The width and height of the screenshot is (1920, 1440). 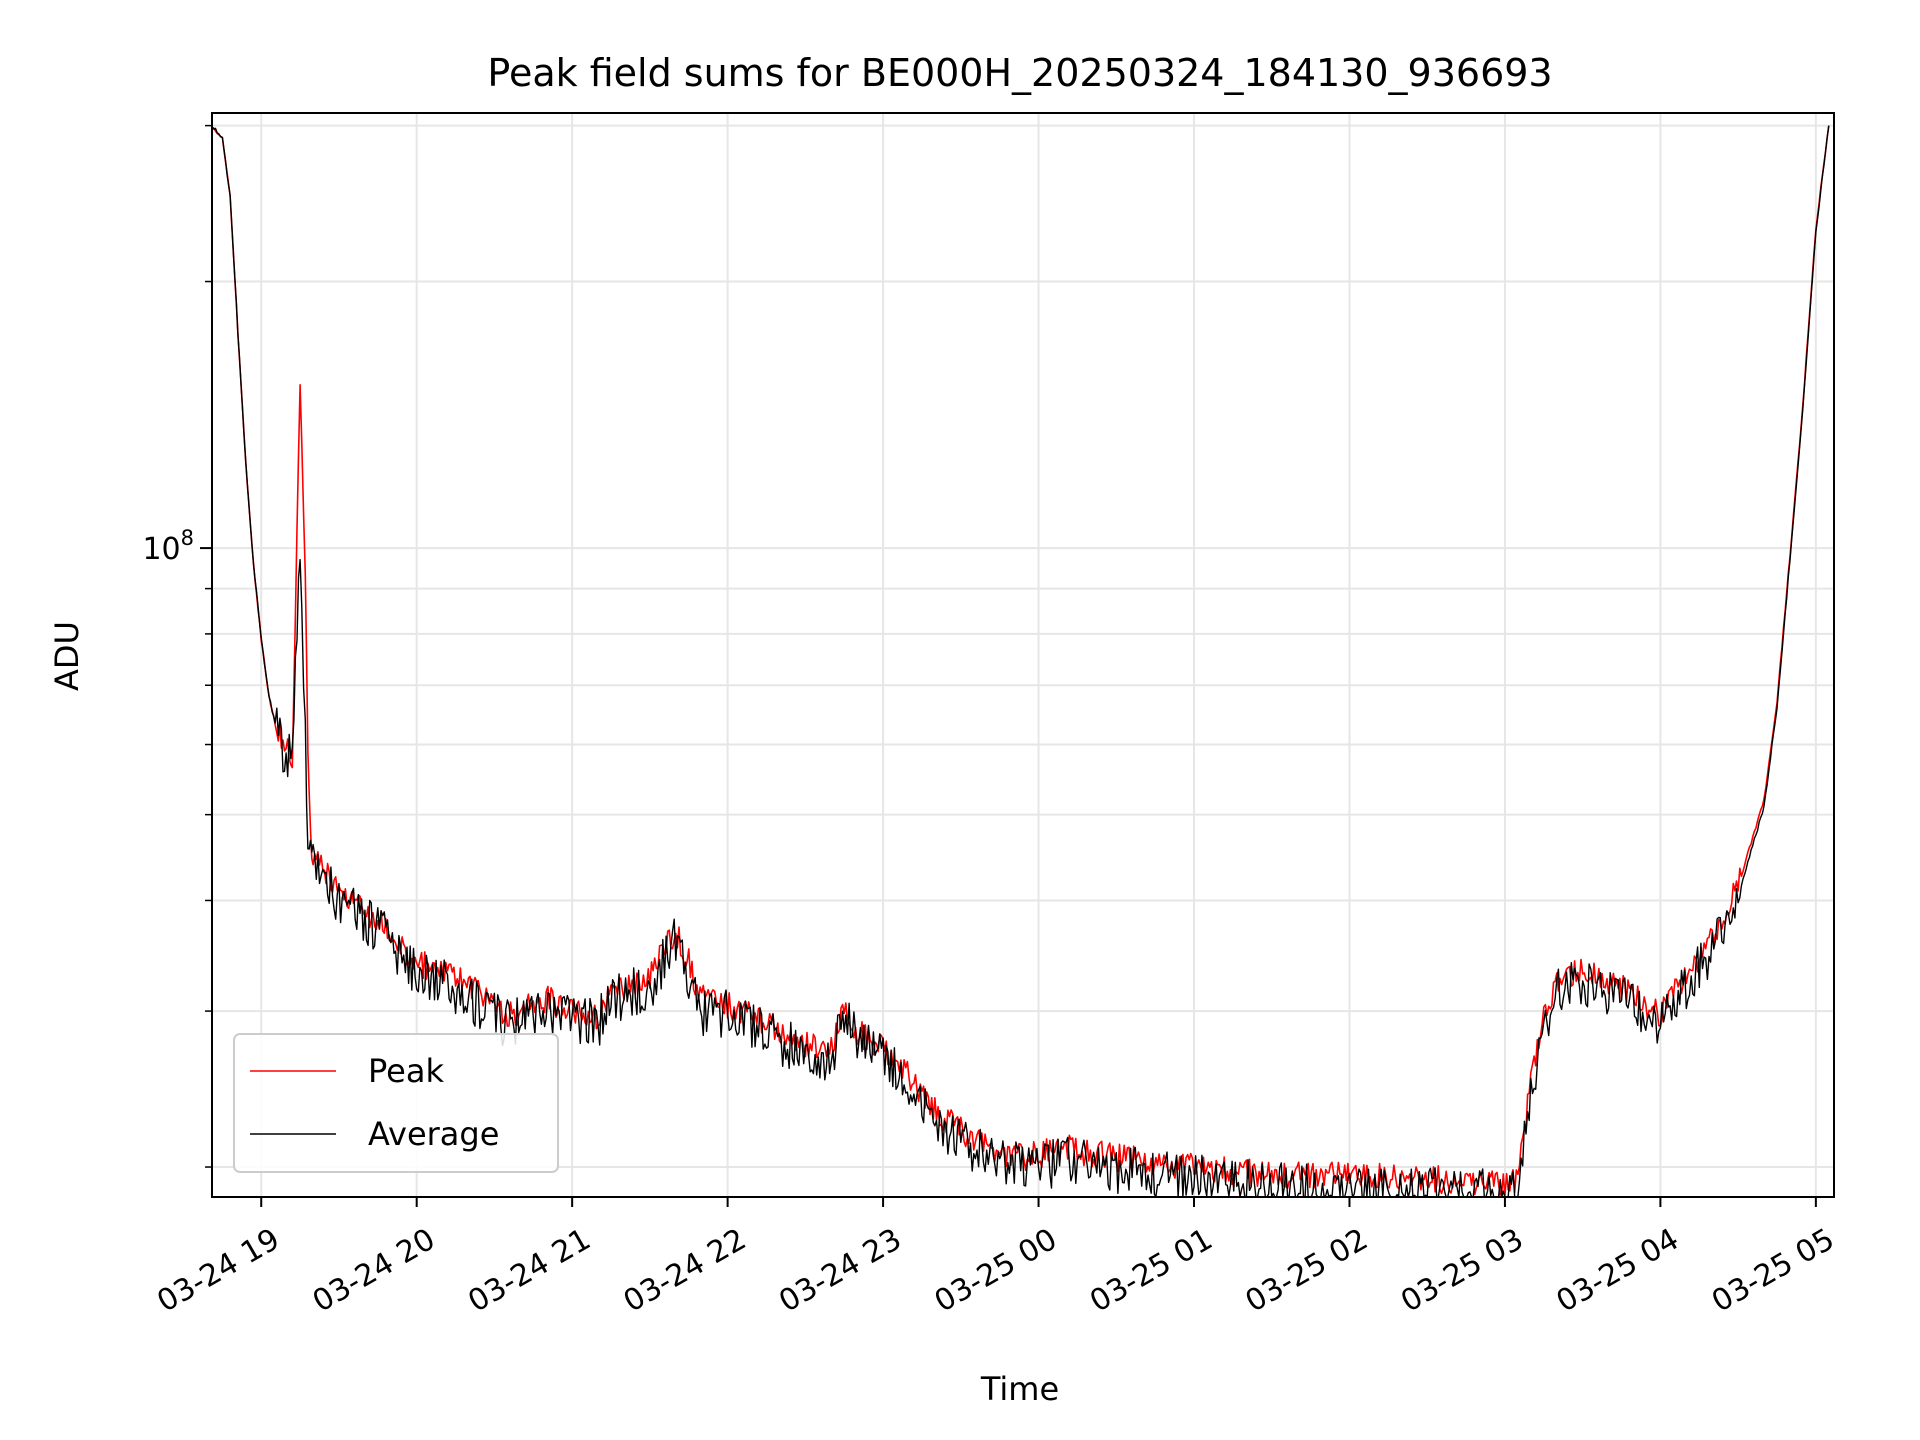 What do you see at coordinates (177, 646) in the screenshot?
I see `y-axis: 108` at bounding box center [177, 646].